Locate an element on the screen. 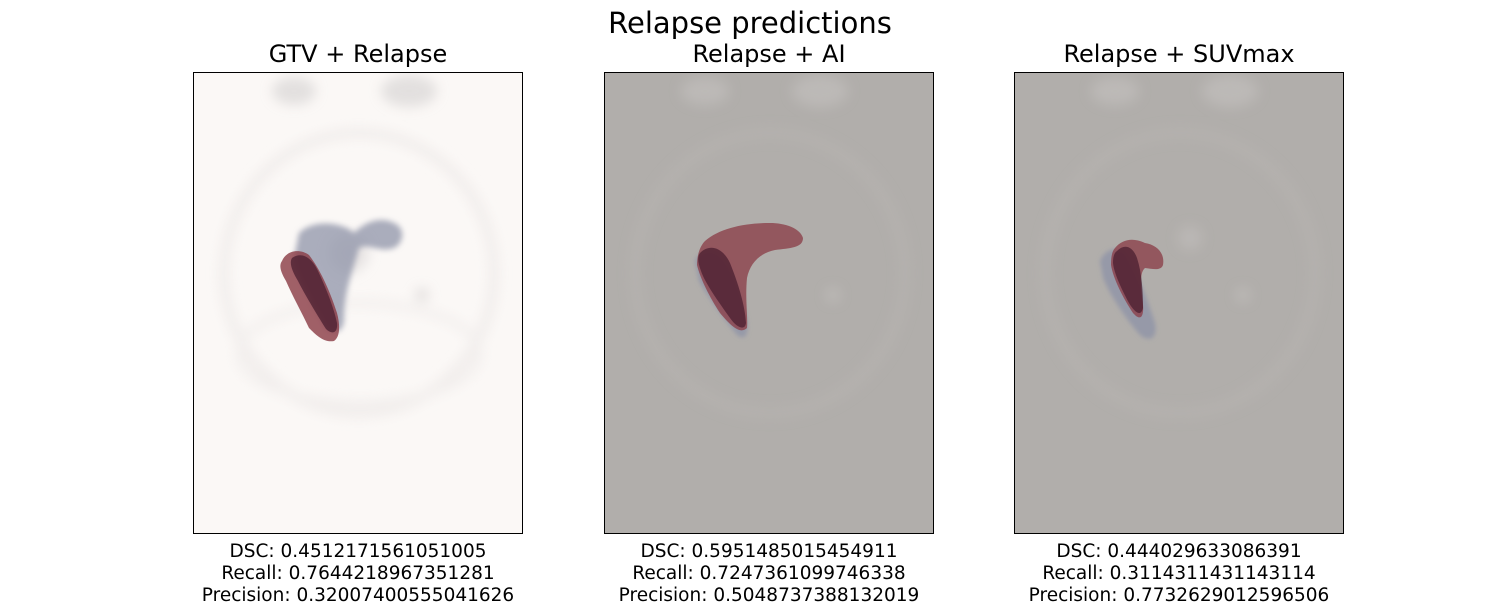 This screenshot has width=1500, height=607. recall-value: Recall: 0.3114311431143114 is located at coordinates (1179, 573).